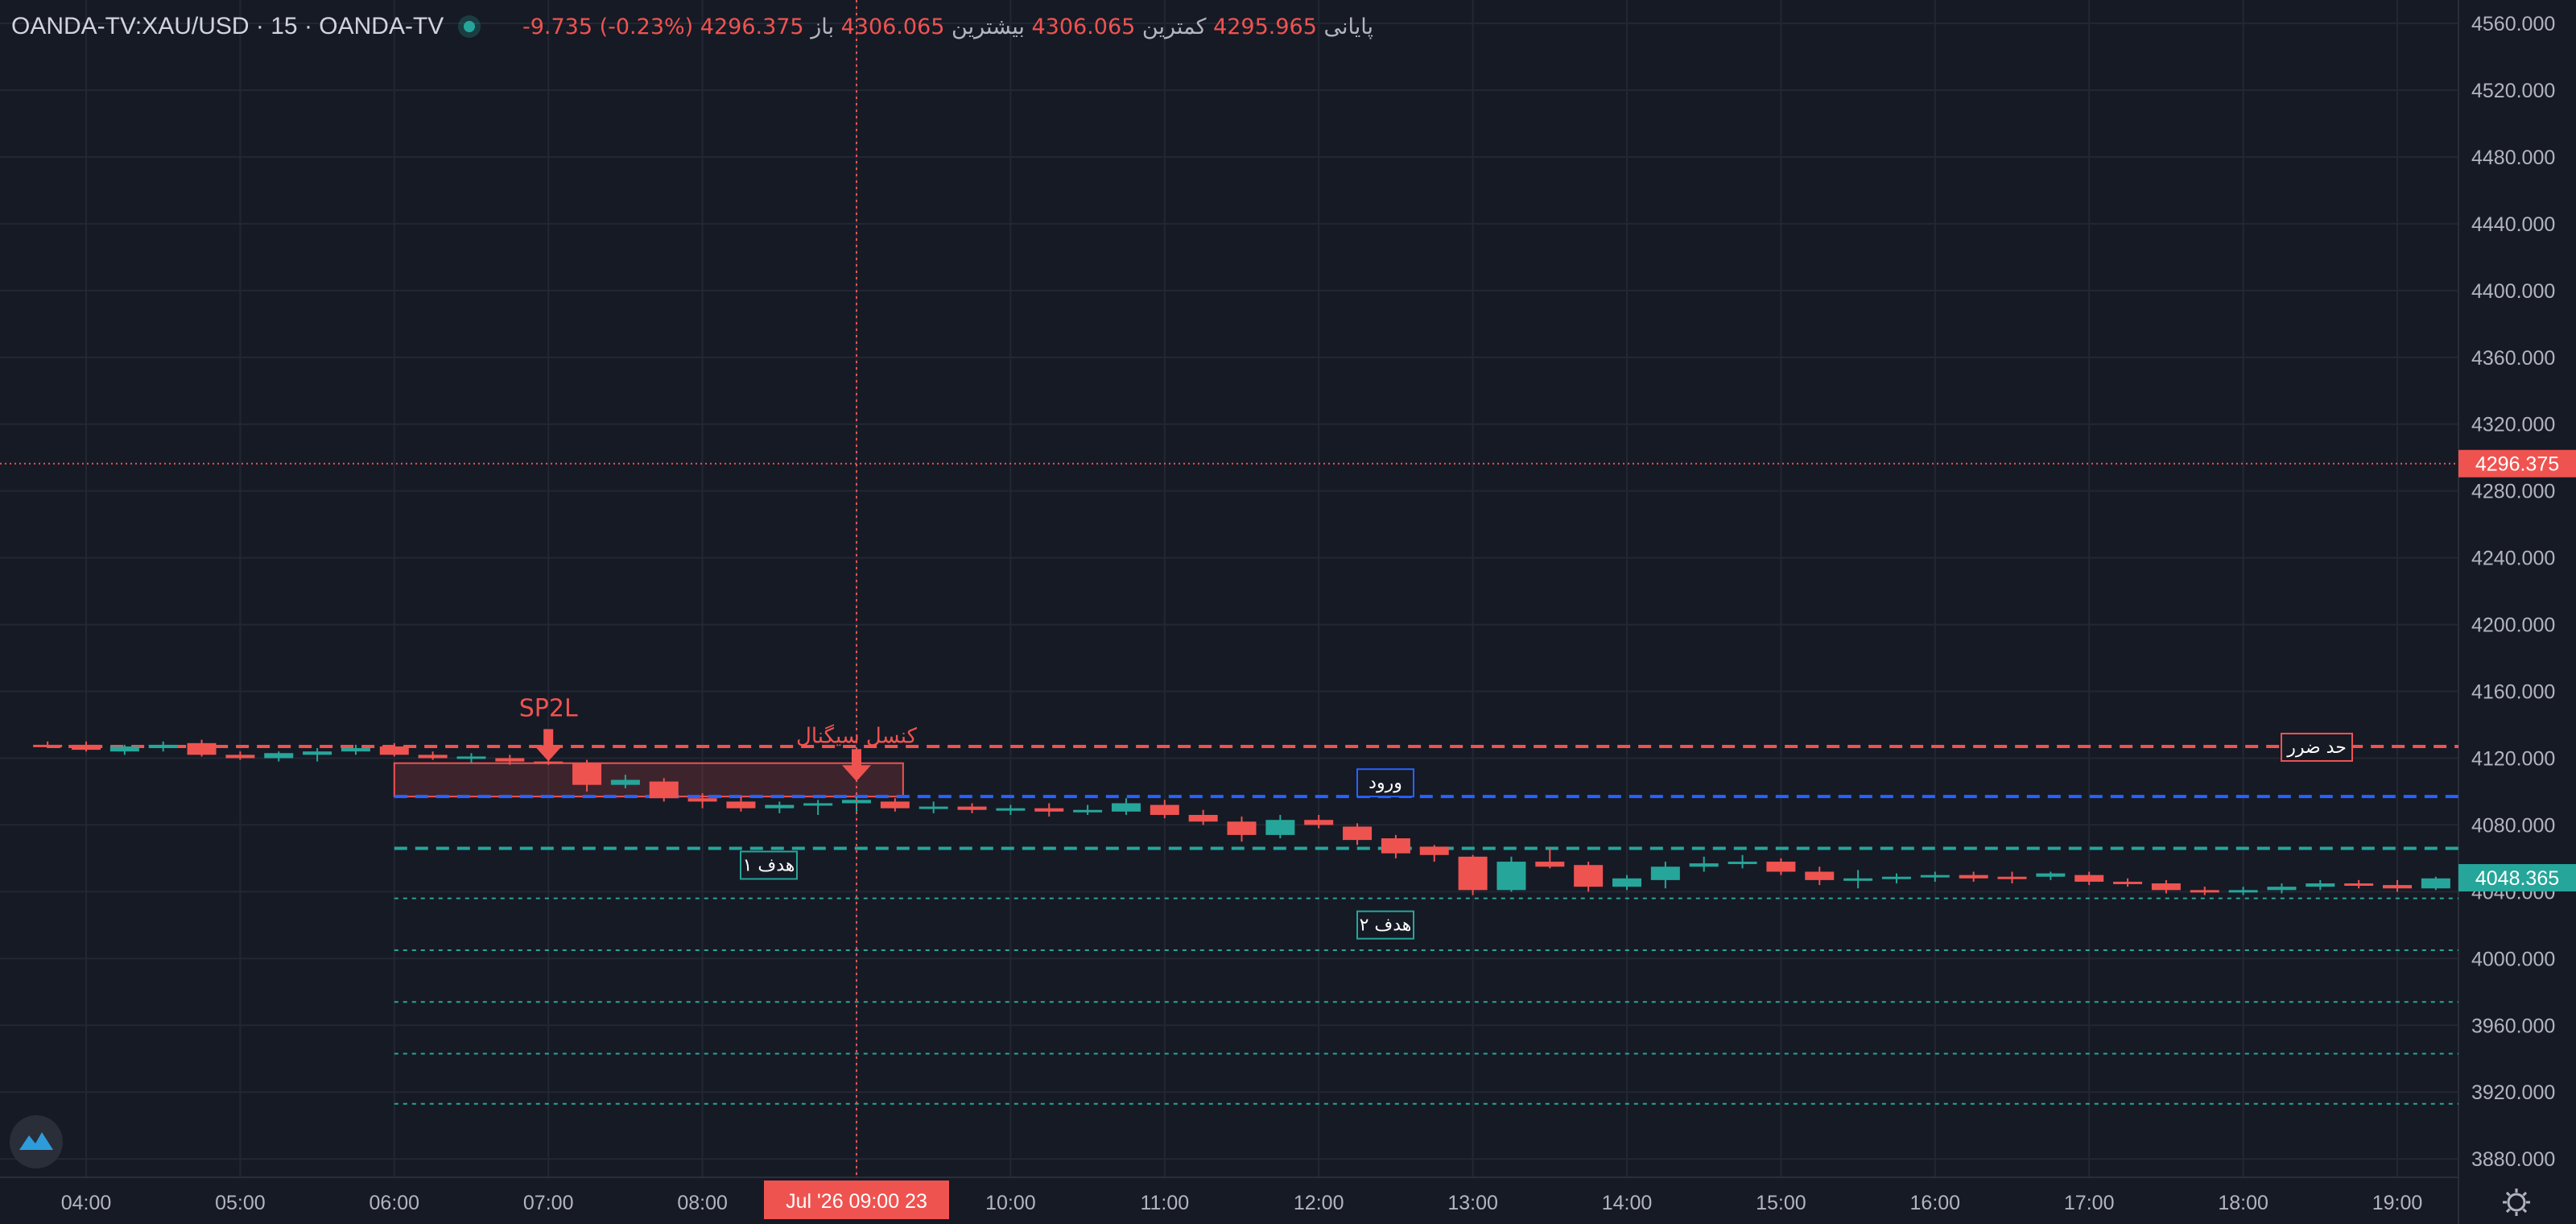 Image resolution: width=2576 pixels, height=1224 pixels. I want to click on level-label-box-target1, so click(769, 865).